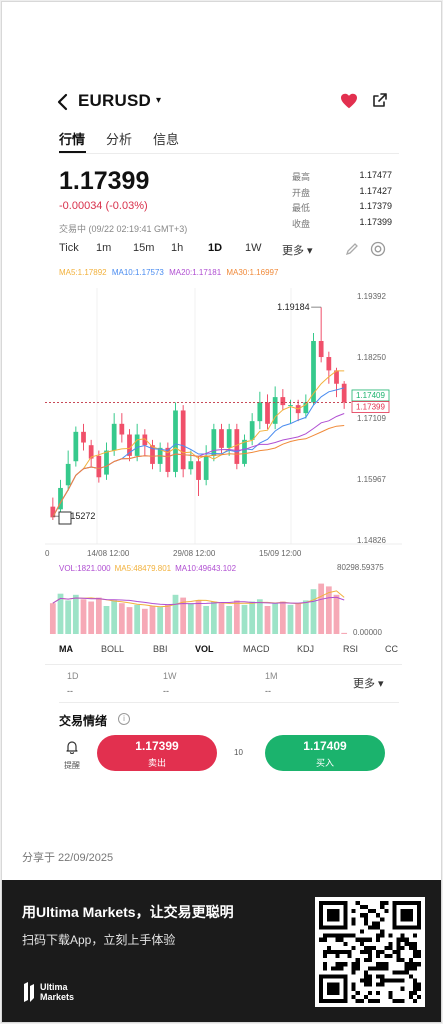 The width and height of the screenshot is (443, 1024). I want to click on sell-button: 1.17399 卖出, so click(157, 753).